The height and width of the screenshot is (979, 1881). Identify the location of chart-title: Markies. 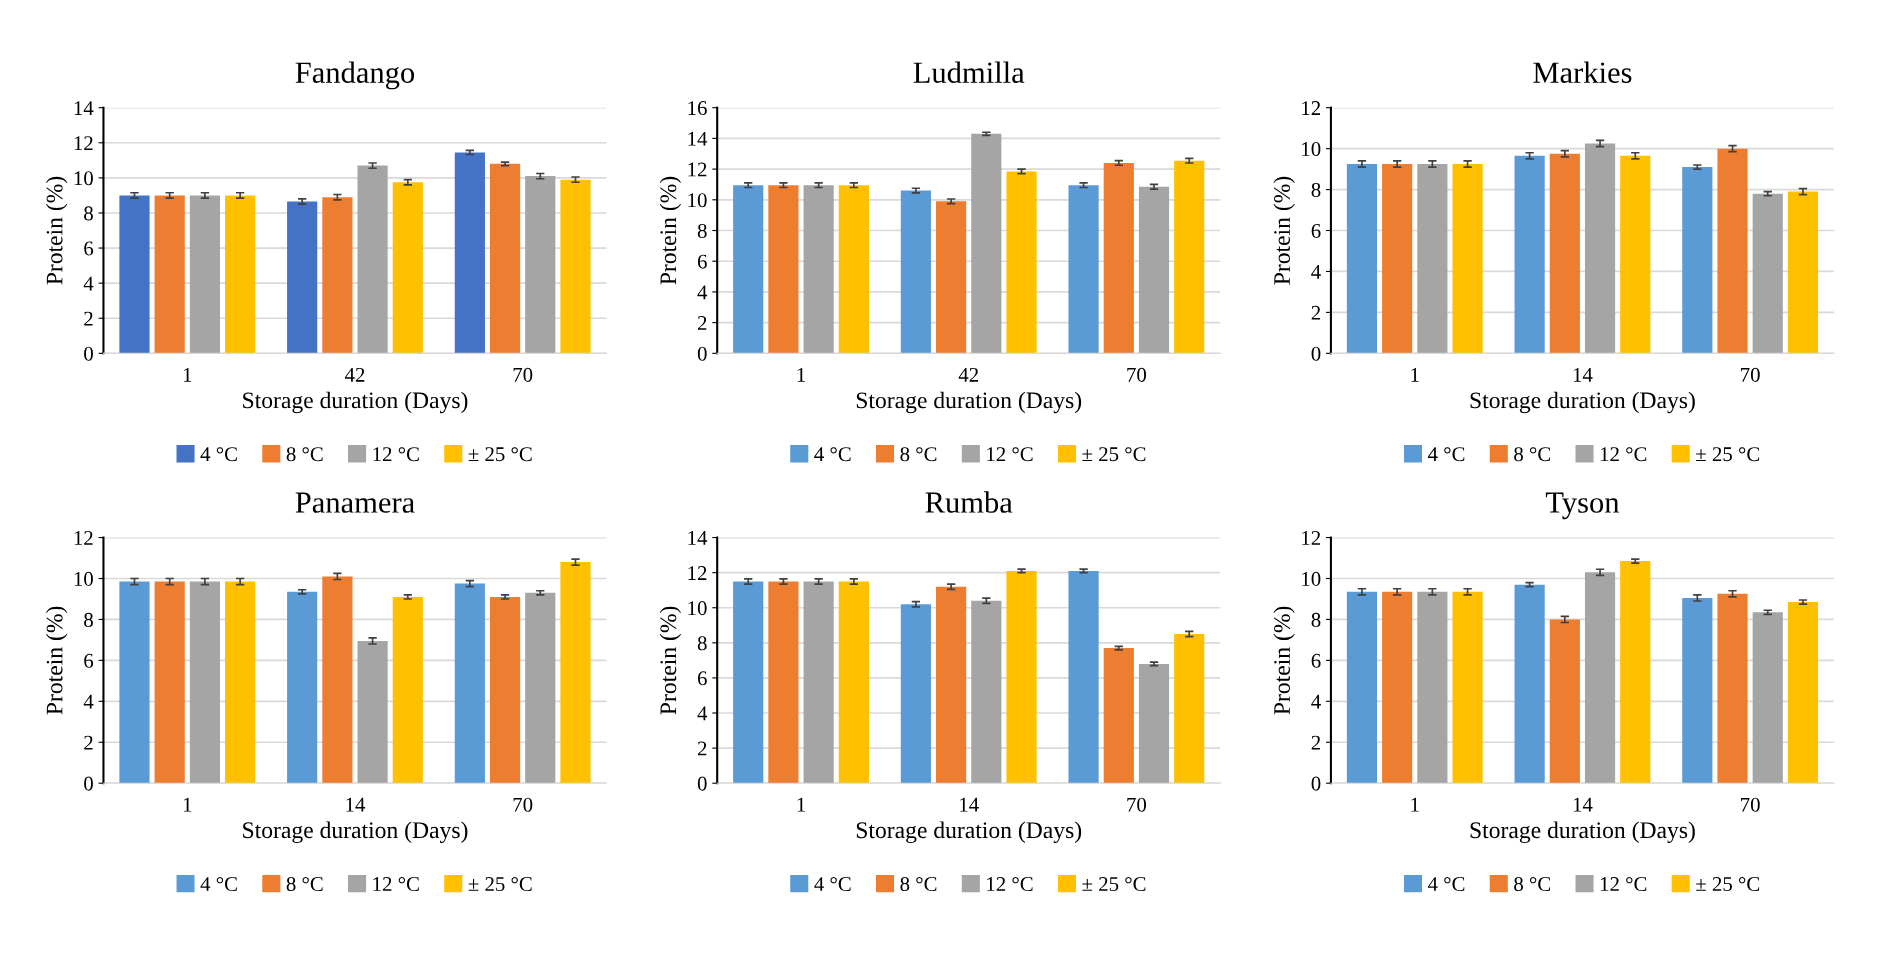
(1582, 72).